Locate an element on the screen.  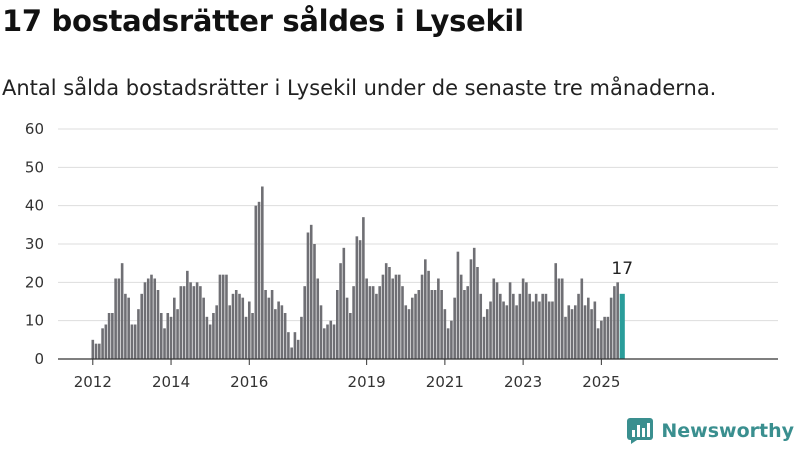
x-tick-label: 2023 is located at coordinates (523, 382).